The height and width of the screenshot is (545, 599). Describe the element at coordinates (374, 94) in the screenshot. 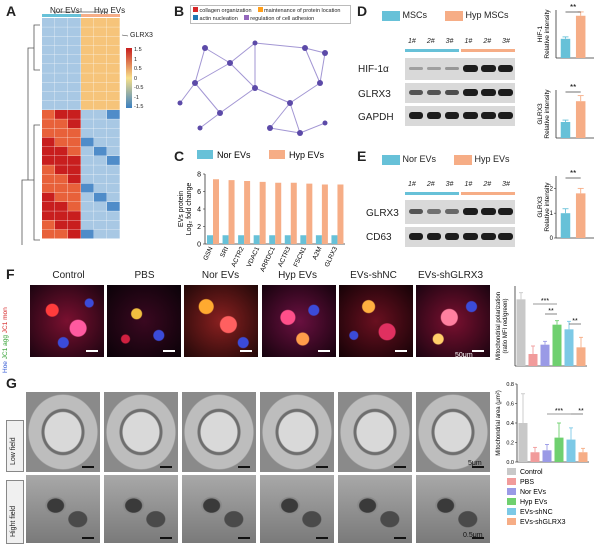

I see `blot-d-row-label-glrx3: GLRX3` at that location.